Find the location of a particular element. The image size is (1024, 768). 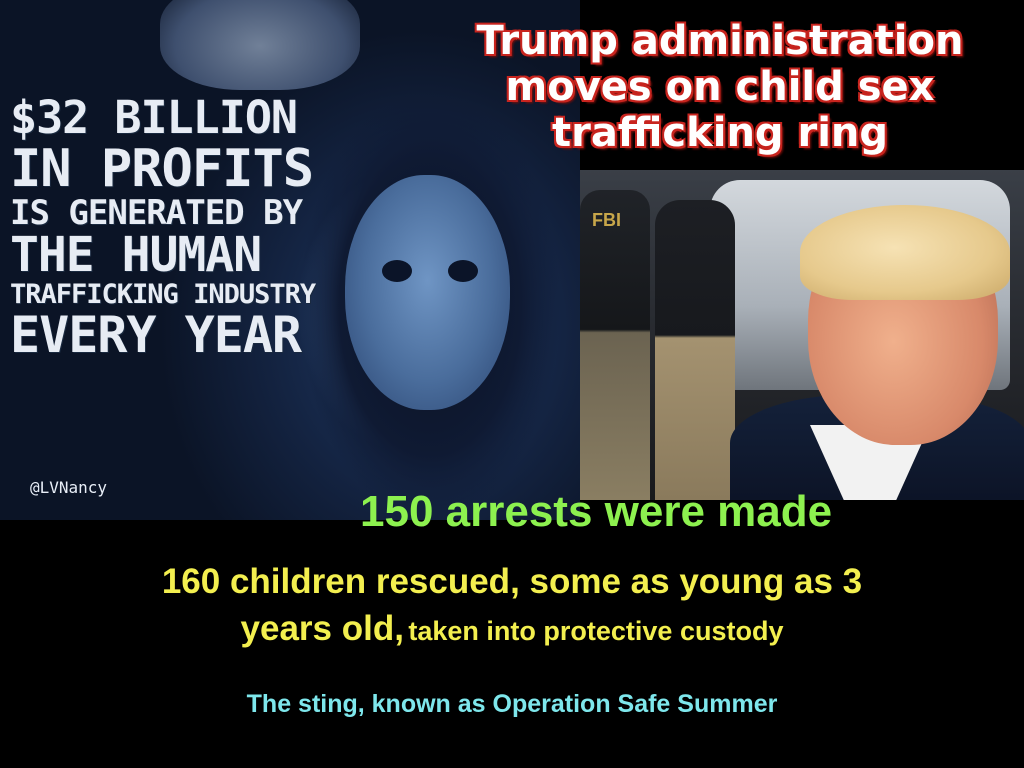

children-line-2-small: taken into protective custody is located at coordinates (596, 631).